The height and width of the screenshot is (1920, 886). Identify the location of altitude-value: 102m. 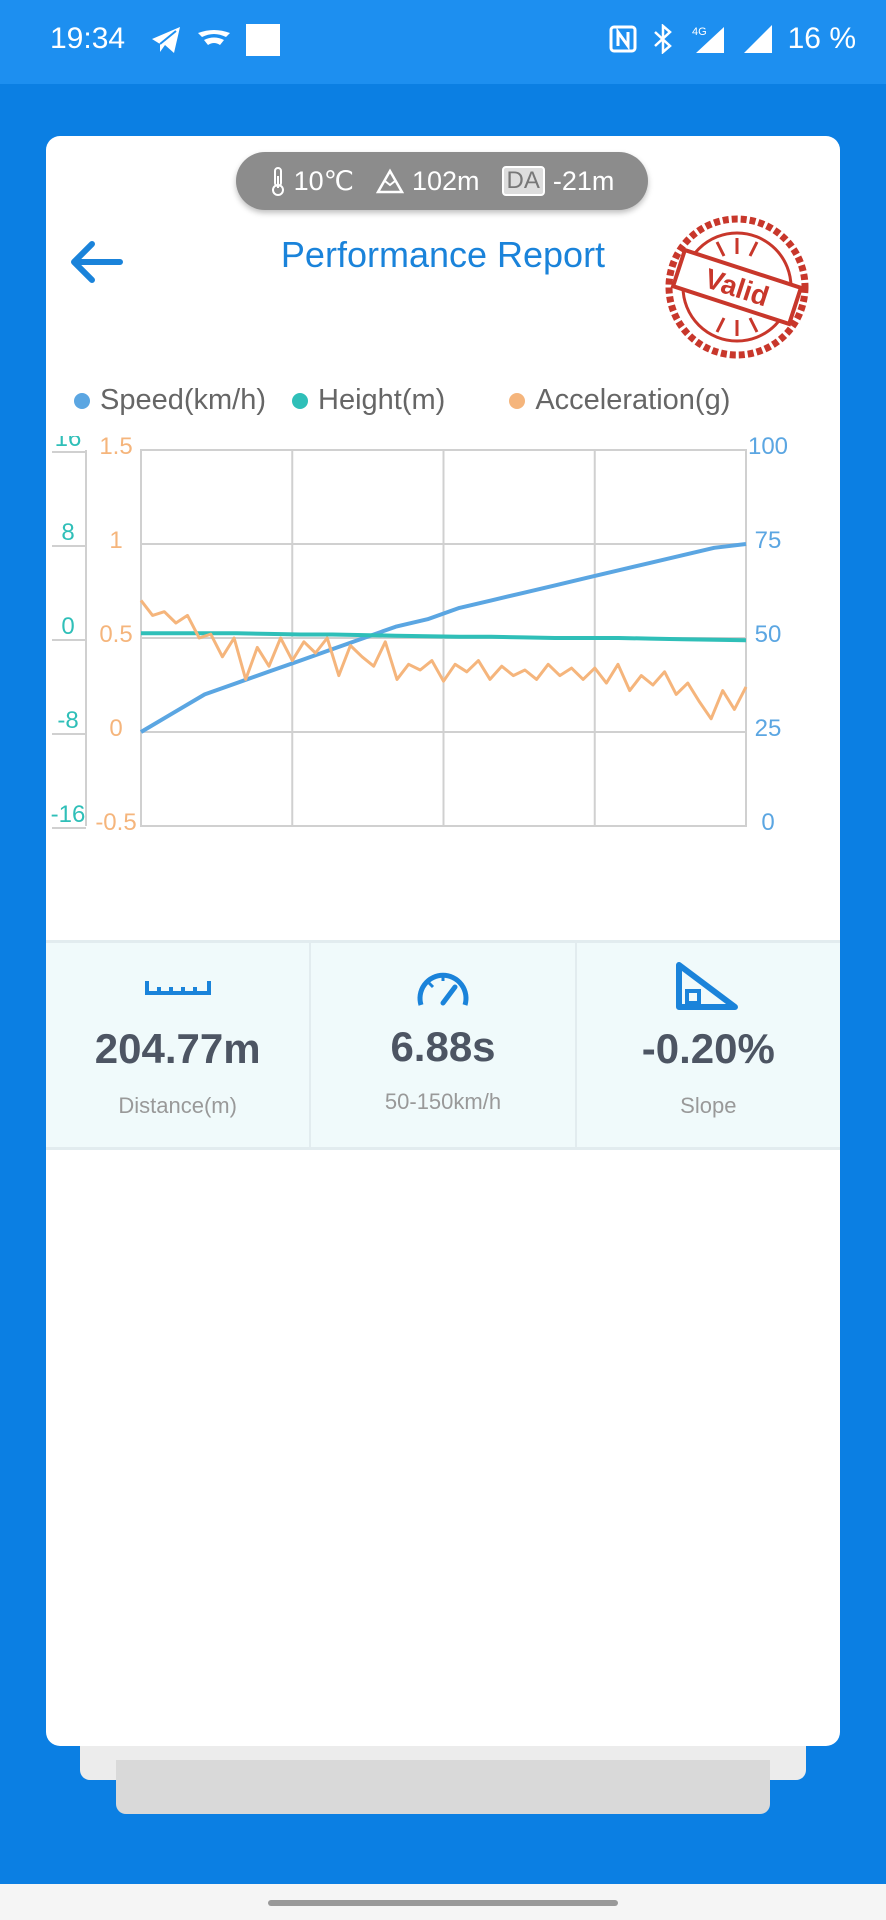
(445, 180).